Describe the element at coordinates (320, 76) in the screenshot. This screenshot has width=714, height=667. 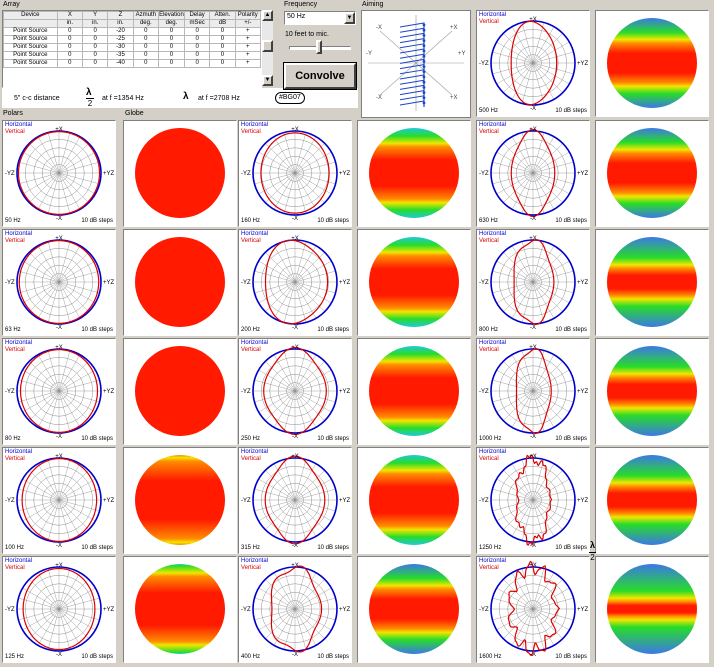
I see `convolve-button: Convolve` at that location.